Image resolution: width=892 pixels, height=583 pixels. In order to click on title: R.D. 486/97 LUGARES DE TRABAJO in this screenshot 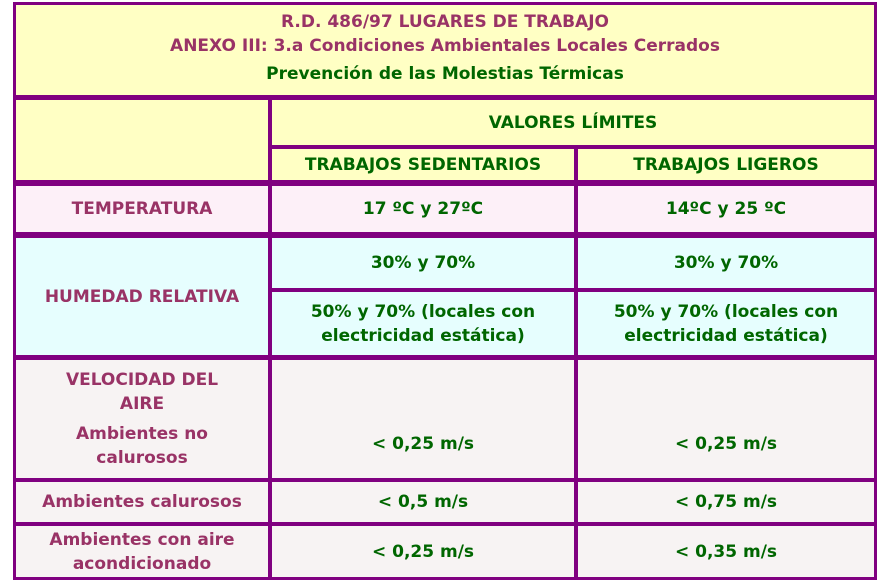, I will do `click(444, 22)`.